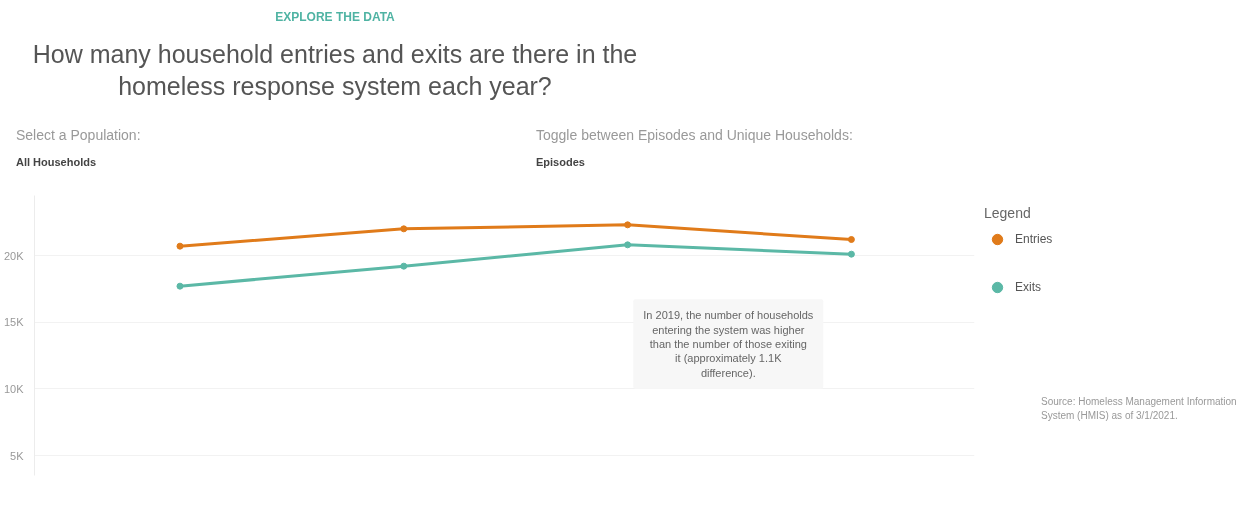 Image resolution: width=1256 pixels, height=518 pixels. What do you see at coordinates (1008, 213) in the screenshot?
I see `legend-title: Legend` at bounding box center [1008, 213].